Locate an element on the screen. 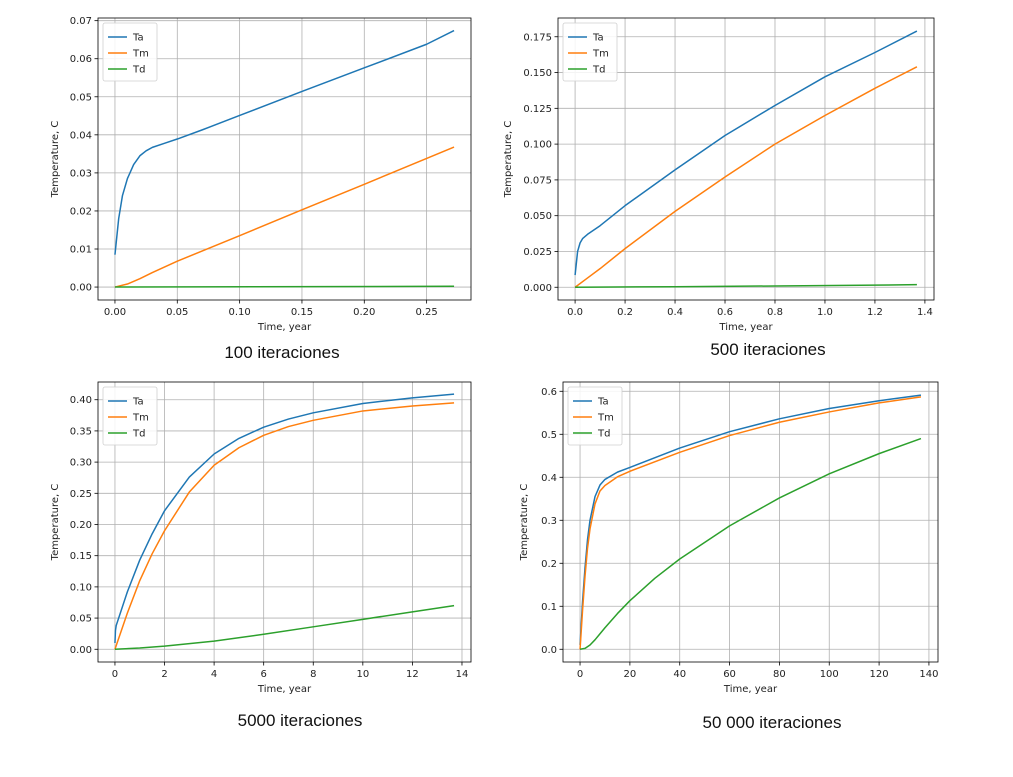 Image resolution: width=1013 pixels, height=777 pixels. y-tick-label: 0.35 is located at coordinates (81, 431).